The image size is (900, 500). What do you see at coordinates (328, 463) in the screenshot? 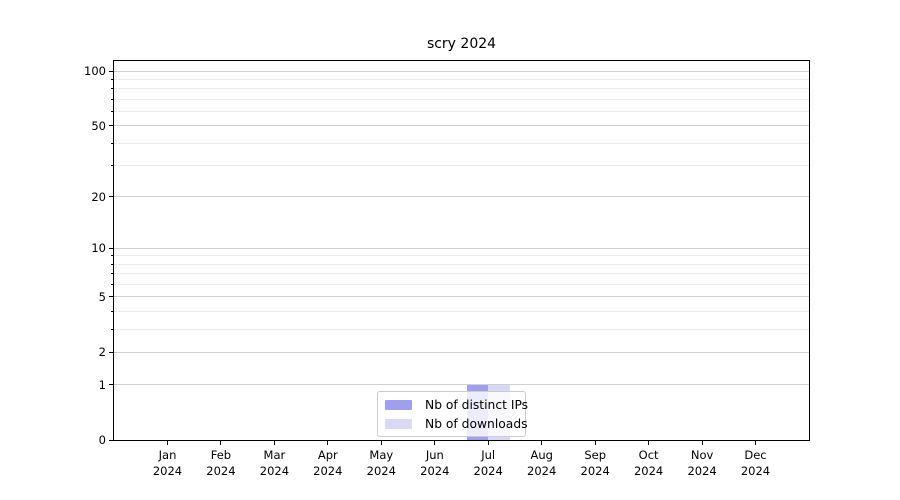
I see `x-tick-label: Apr 2024` at bounding box center [328, 463].